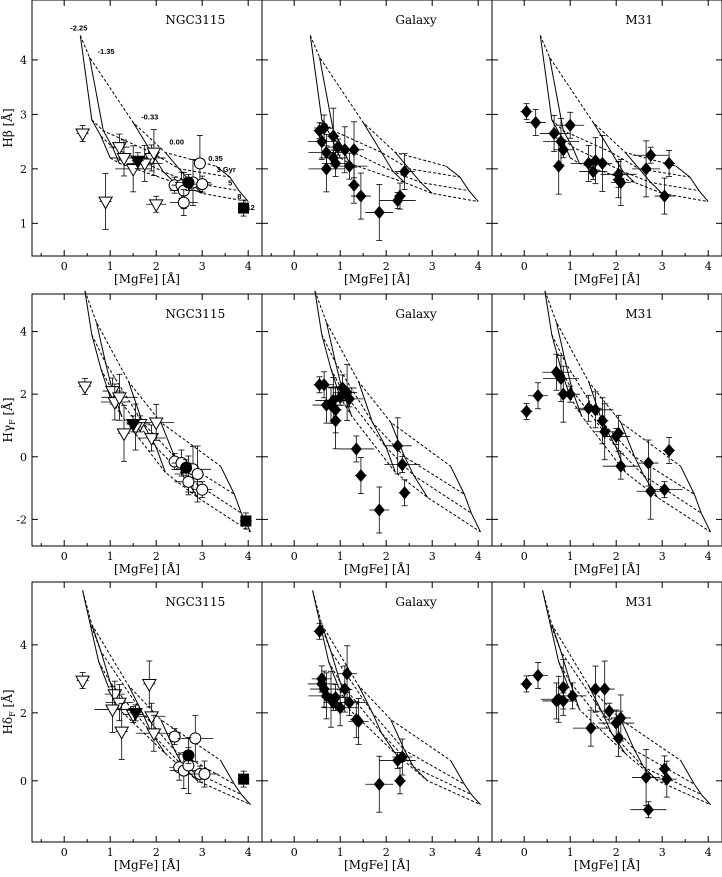  Describe the element at coordinates (639, 602) in the screenshot. I see `panel-title: M31` at that location.